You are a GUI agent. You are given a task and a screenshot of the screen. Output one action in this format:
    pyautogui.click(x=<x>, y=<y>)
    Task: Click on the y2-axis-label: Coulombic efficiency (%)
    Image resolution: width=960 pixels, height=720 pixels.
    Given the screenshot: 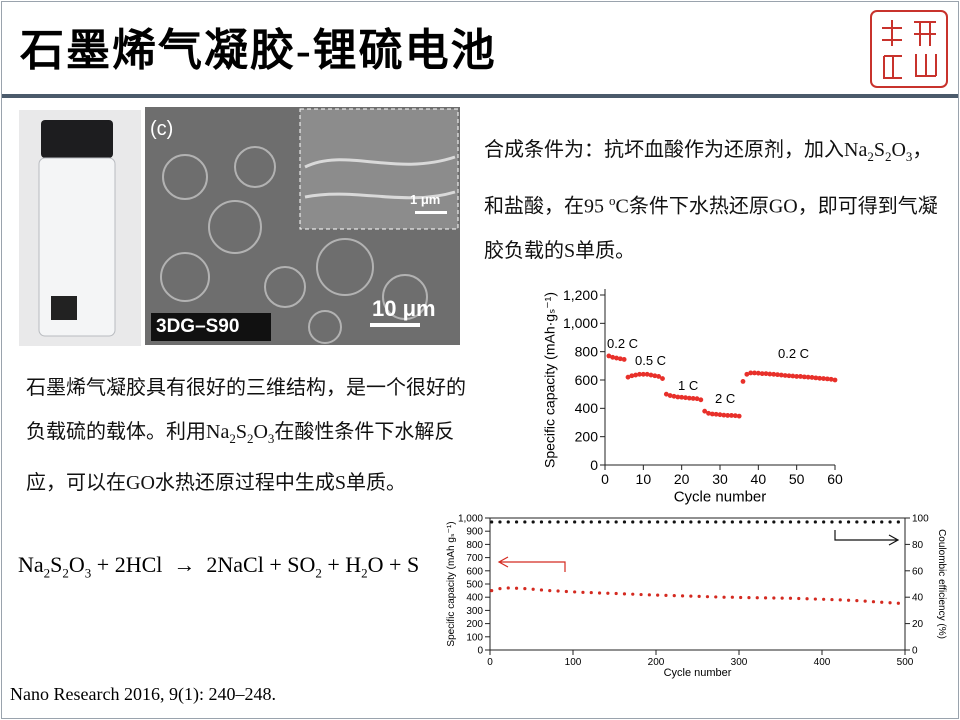 What is the action you would take?
    pyautogui.click(x=941, y=584)
    